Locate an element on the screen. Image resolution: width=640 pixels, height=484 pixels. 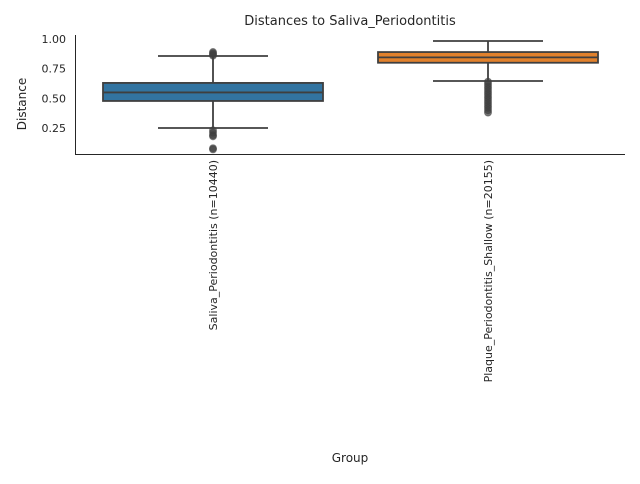
y-tick-label: 1.00 is located at coordinates (54, 39).